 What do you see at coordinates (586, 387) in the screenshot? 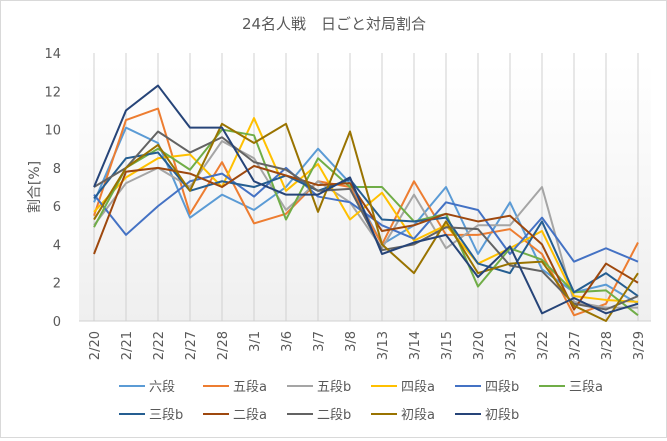
I see `legend-label: 三段a` at bounding box center [586, 387].